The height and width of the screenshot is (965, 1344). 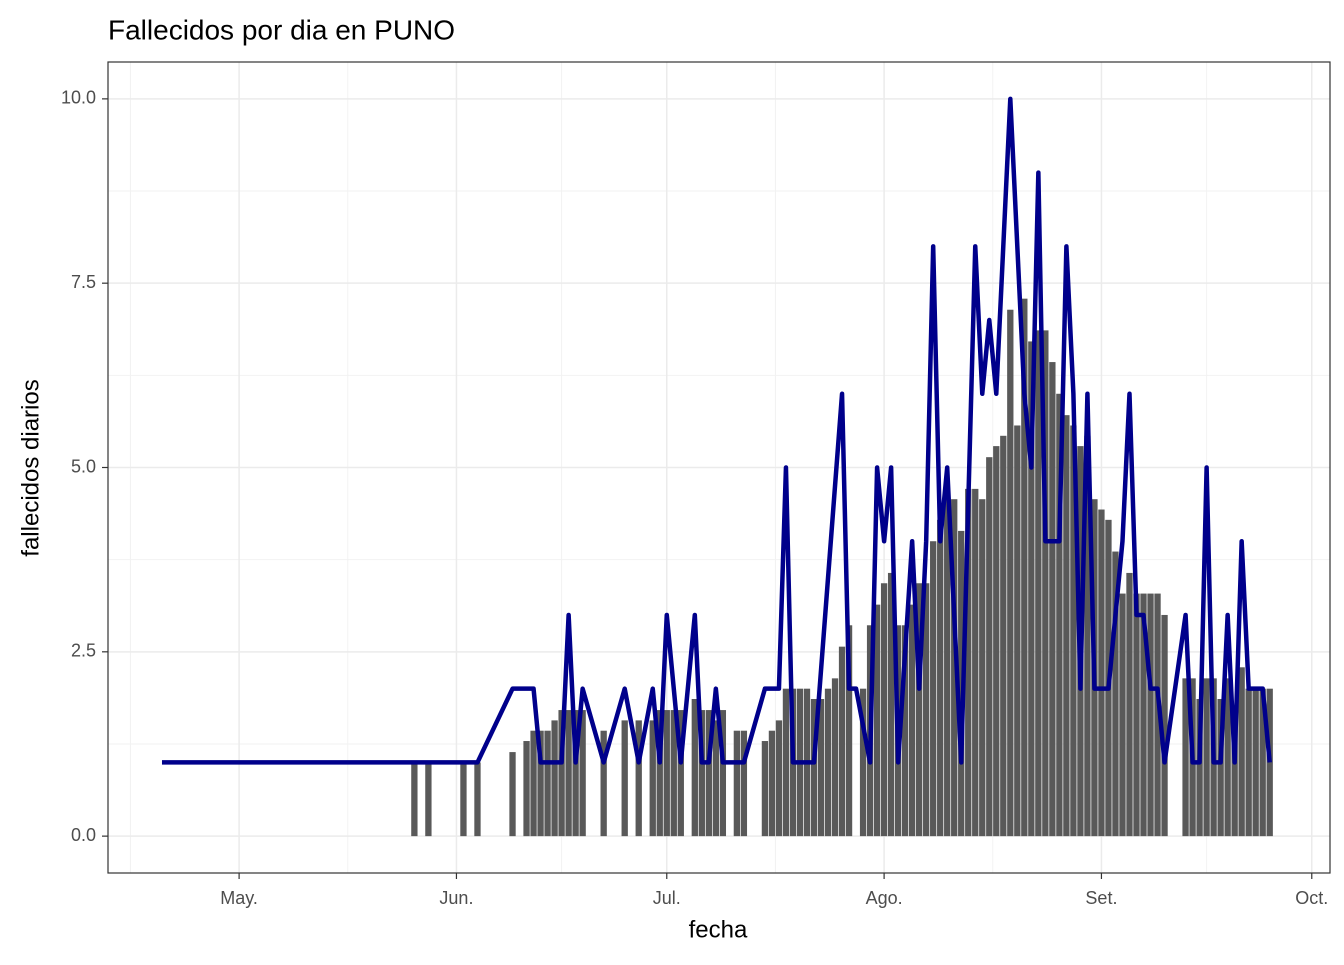 I want to click on y-tick-label: 10.0, so click(x=78, y=98).